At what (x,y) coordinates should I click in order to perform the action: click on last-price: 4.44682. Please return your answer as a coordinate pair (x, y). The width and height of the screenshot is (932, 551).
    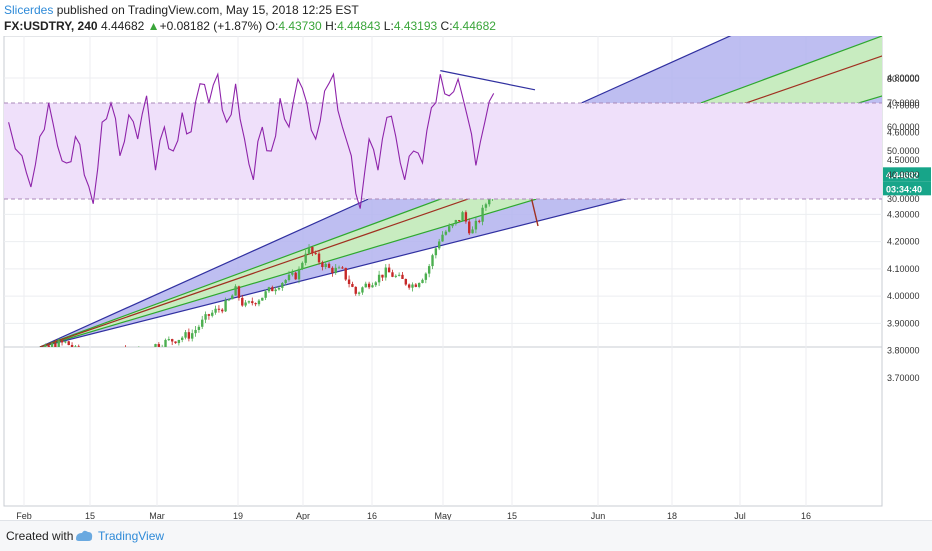
    Looking at the image, I should click on (122, 26).